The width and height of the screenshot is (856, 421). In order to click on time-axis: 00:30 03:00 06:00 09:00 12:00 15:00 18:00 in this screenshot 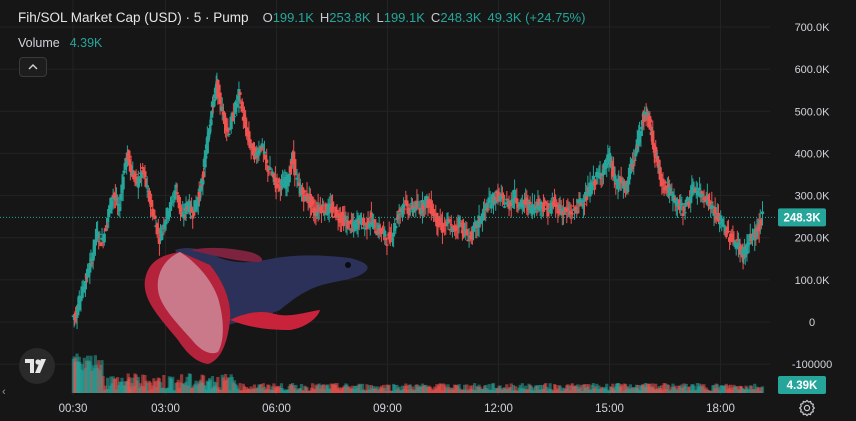, I will do `click(397, 409)`.